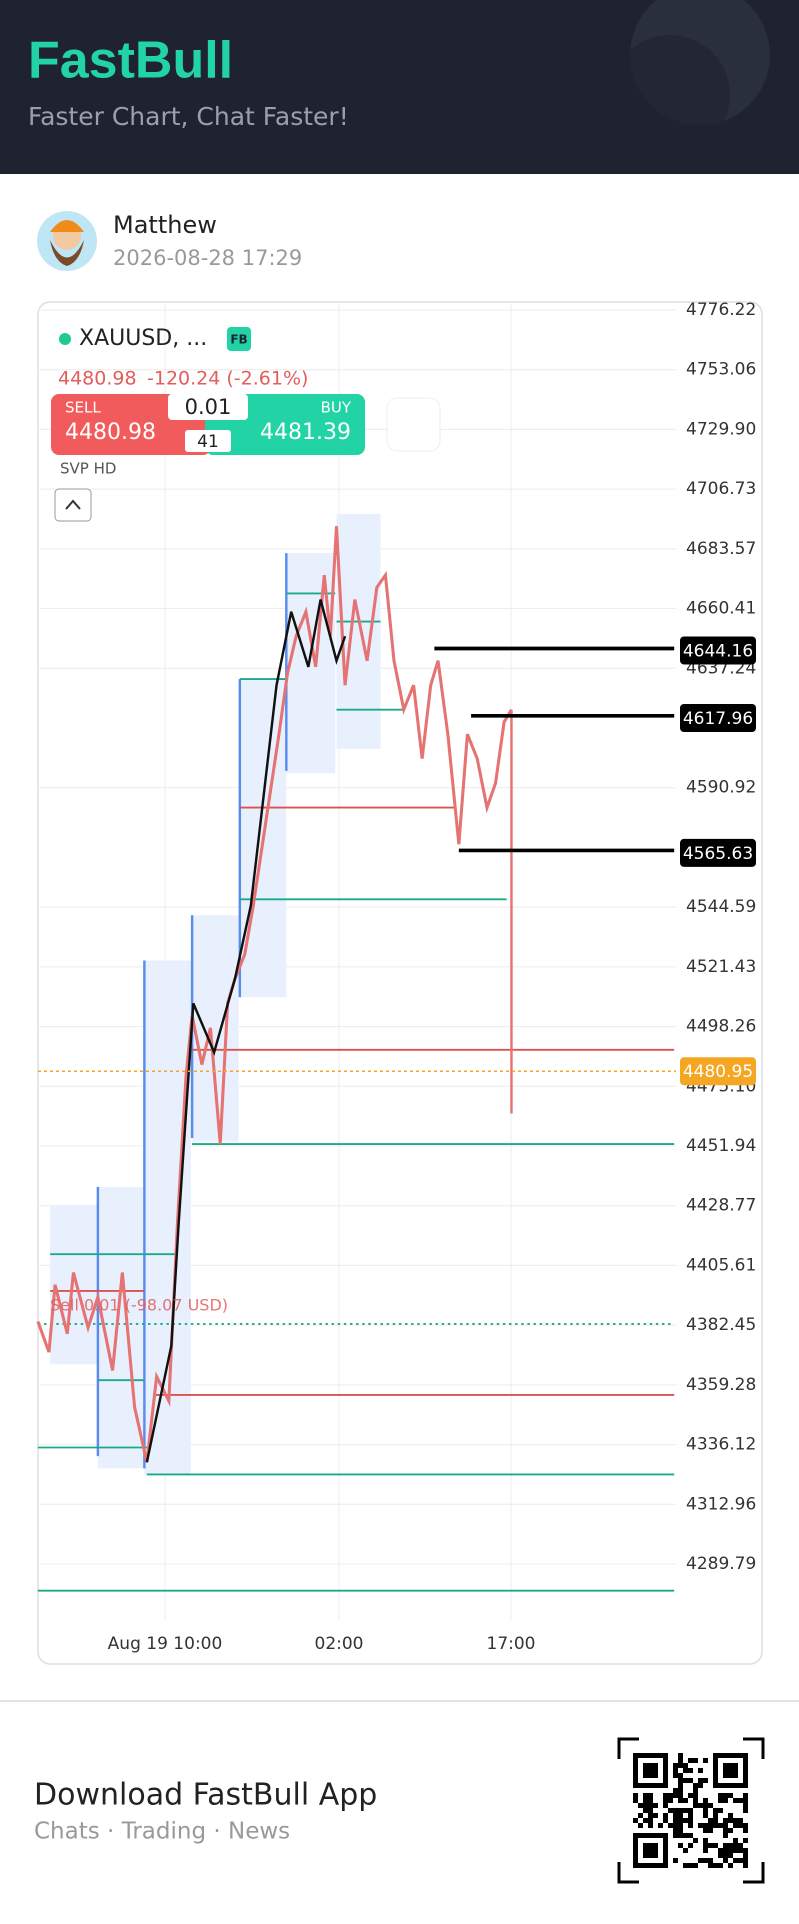 This screenshot has width=799, height=1924. I want to click on header-deco, so click(670, 95).